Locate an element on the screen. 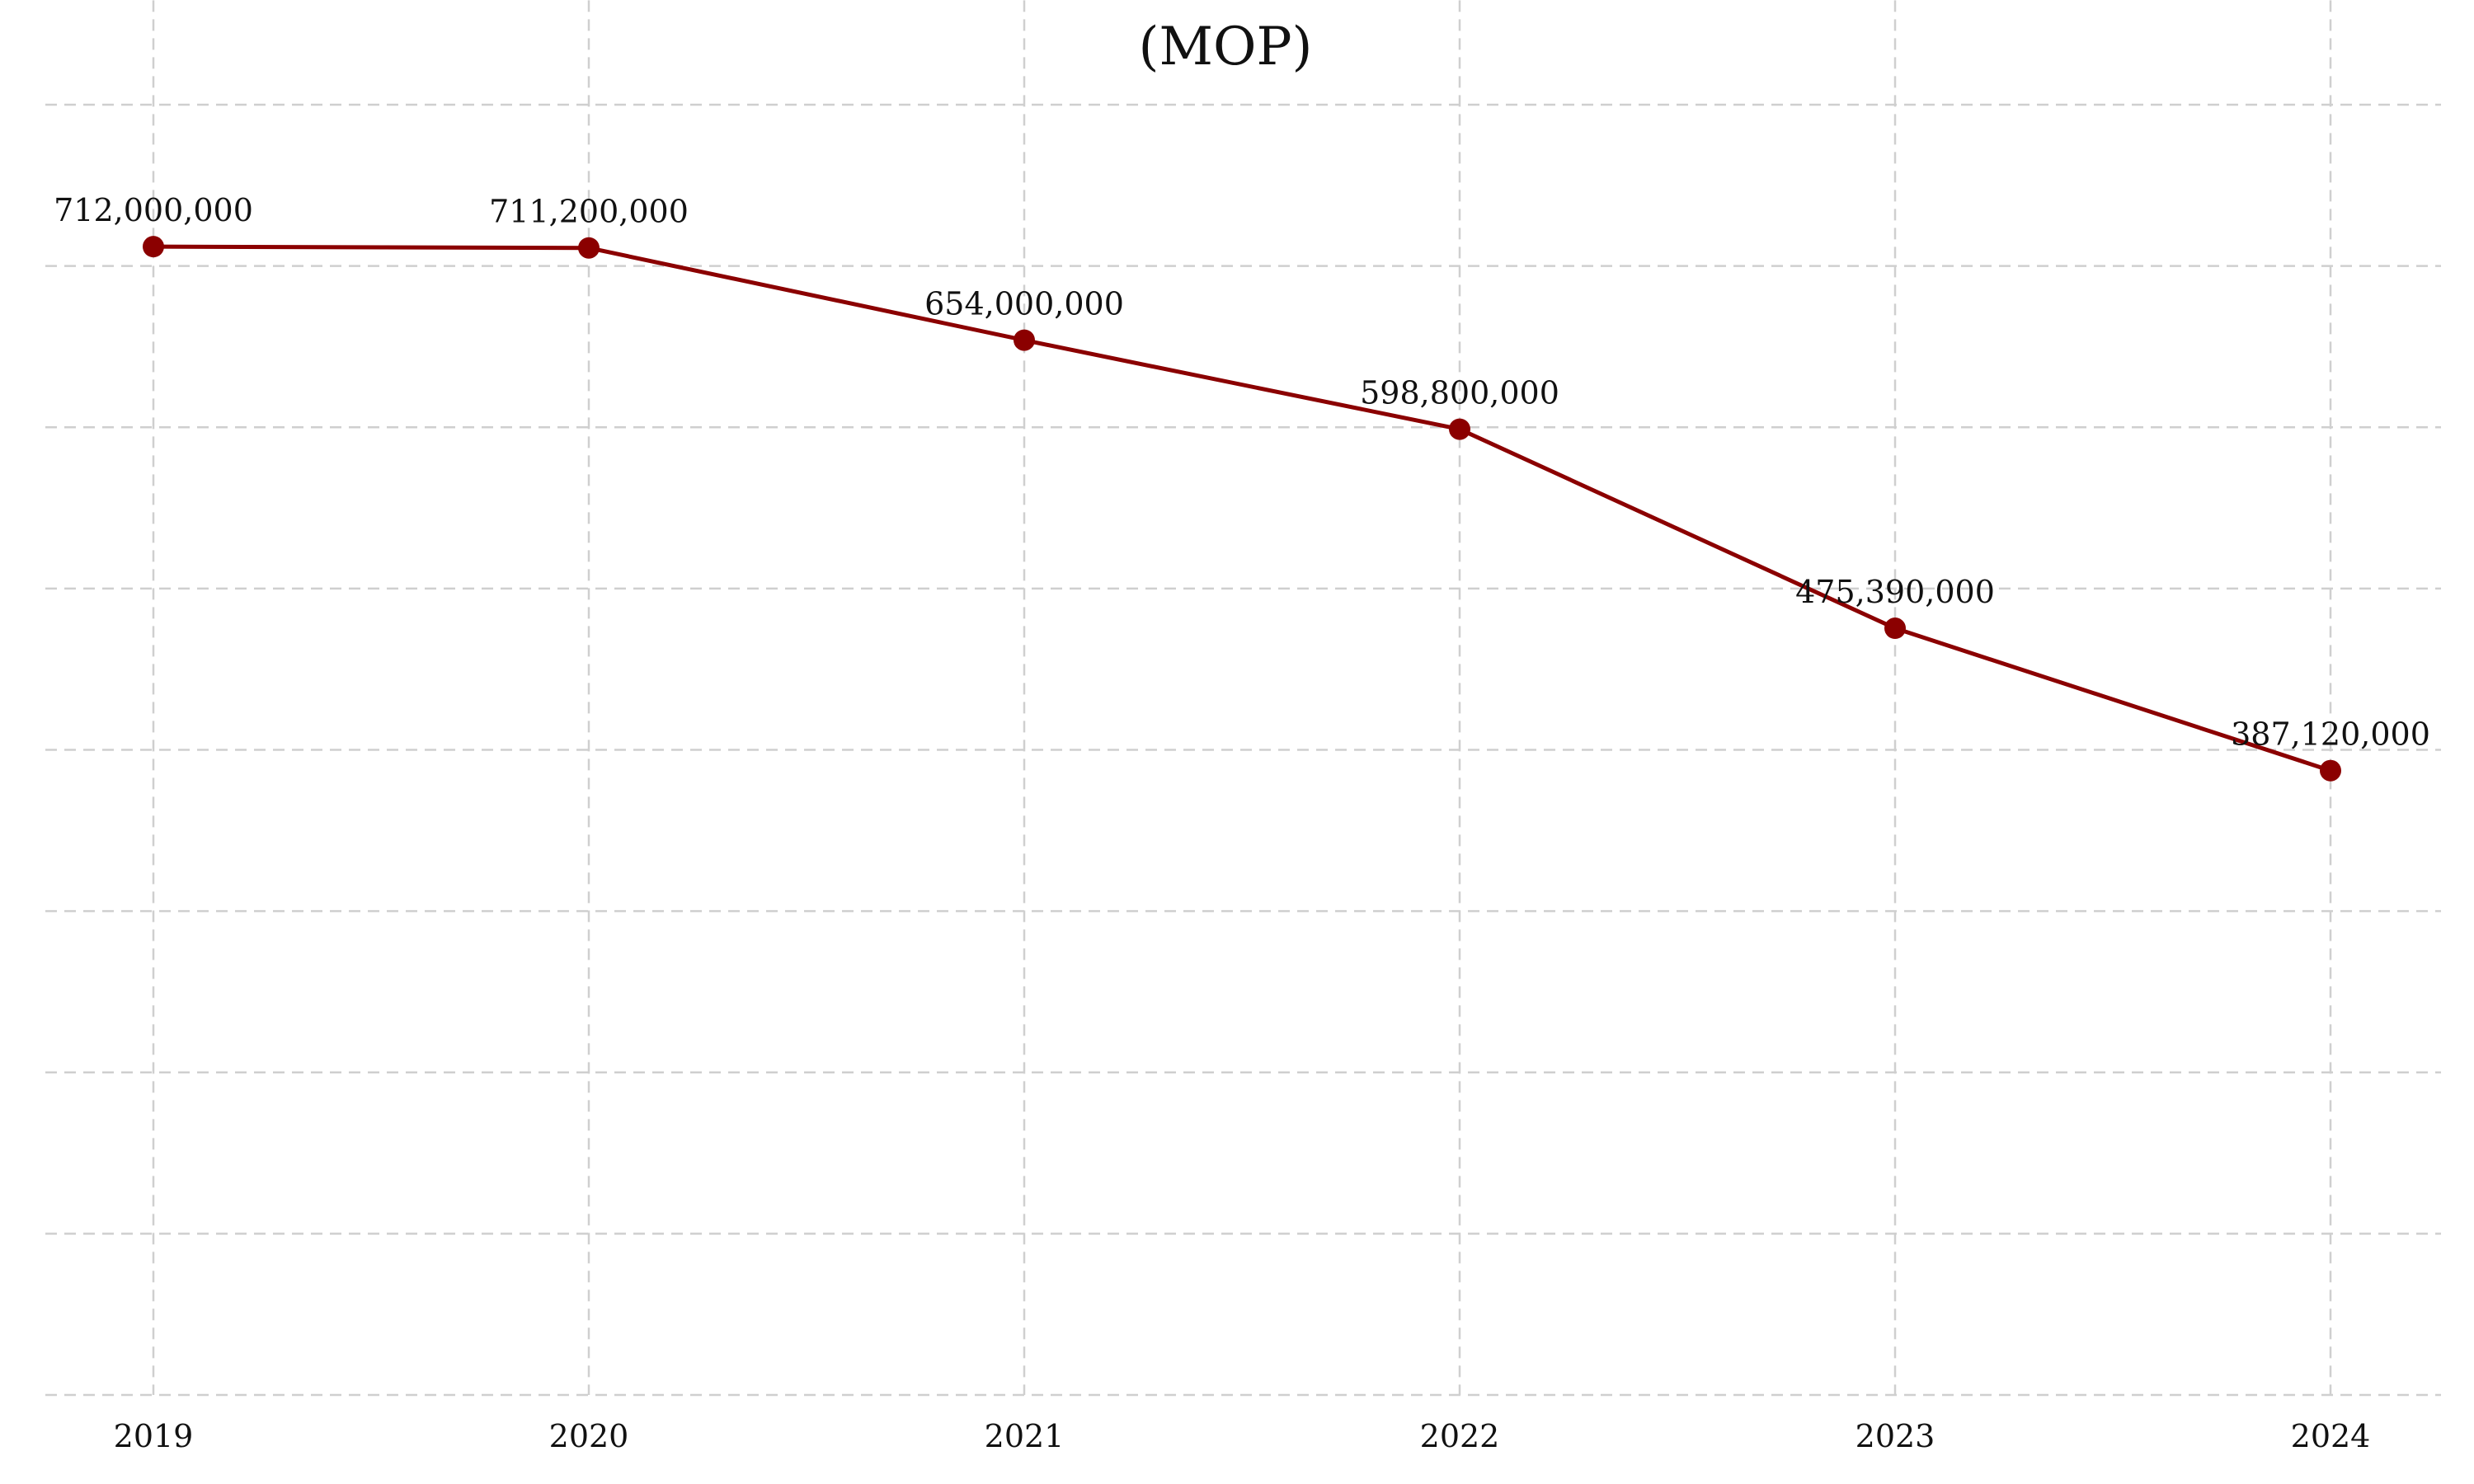  data-label-2023: 475,390,000 is located at coordinates (1895, 592).